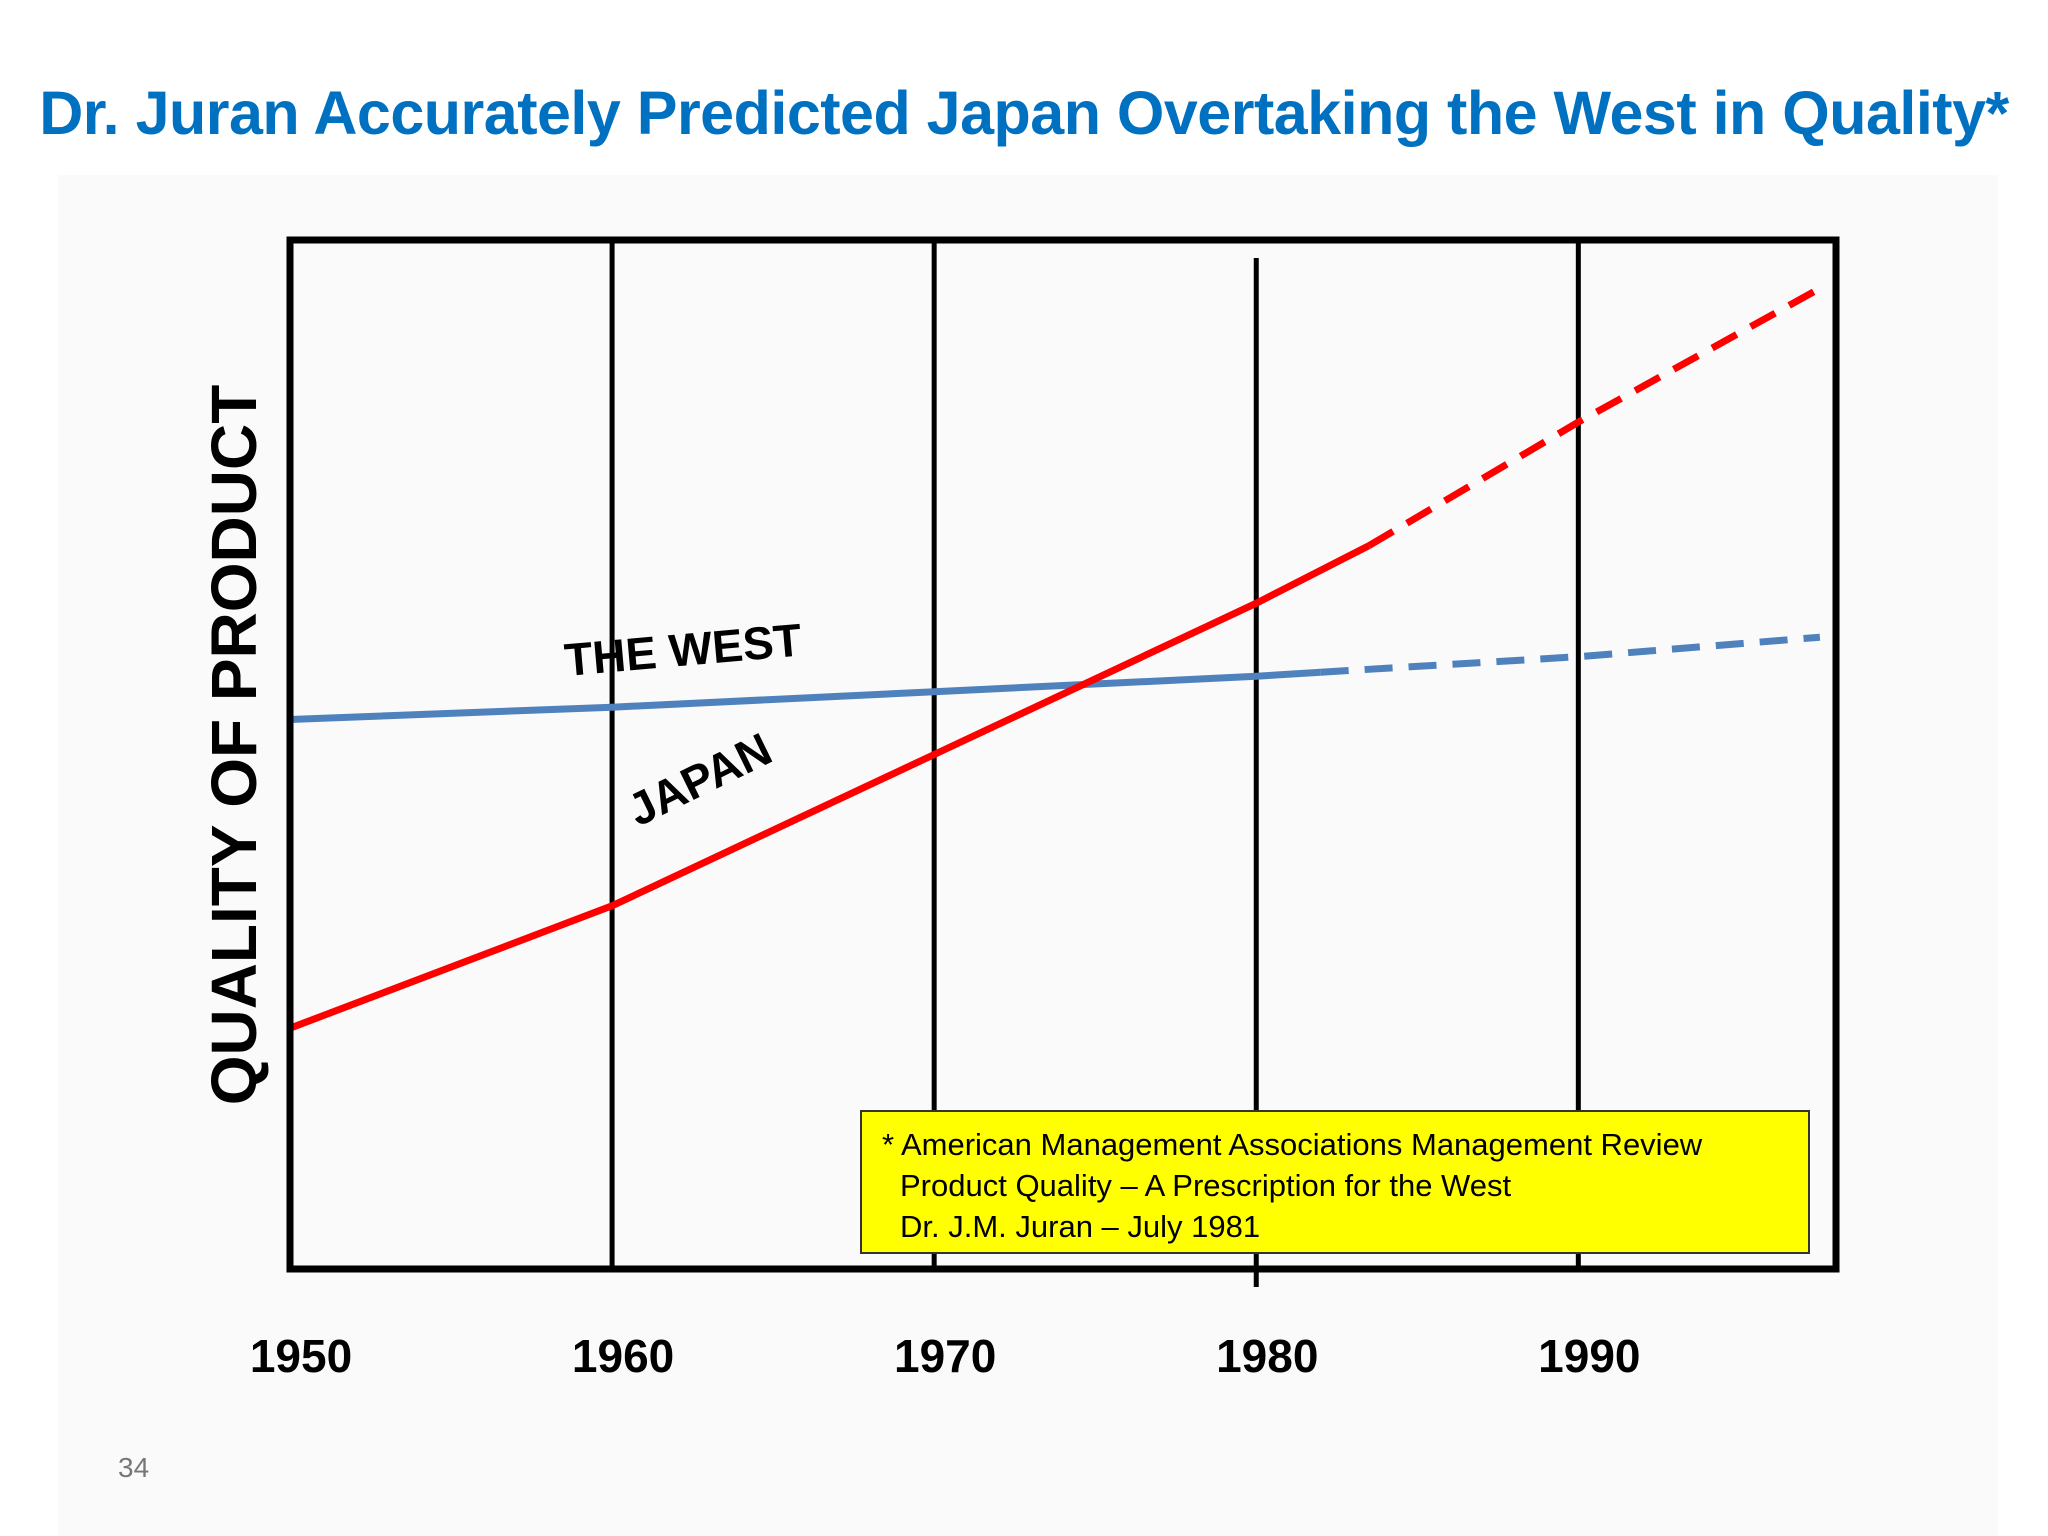 This screenshot has width=2048, height=1536. What do you see at coordinates (623, 1356) in the screenshot?
I see `x-tick-label-1960: 1960` at bounding box center [623, 1356].